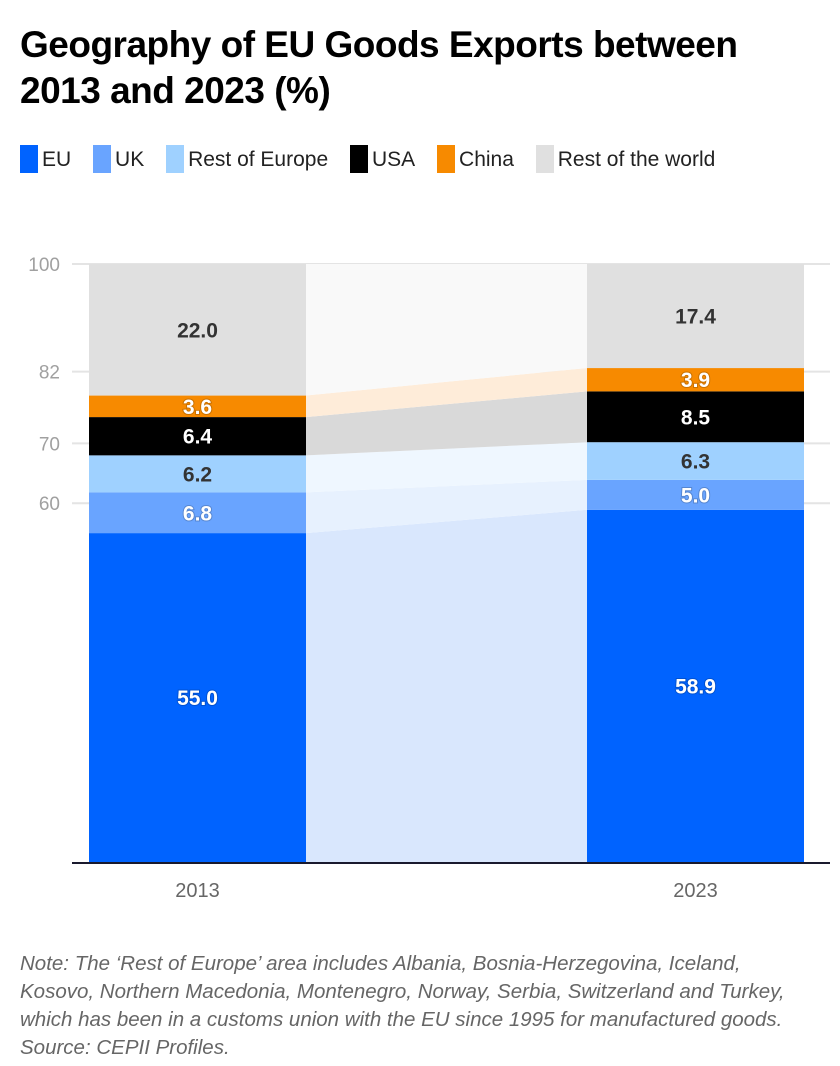 This screenshot has width=840, height=1066. I want to click on legend-item-uk: UK, so click(118, 160).